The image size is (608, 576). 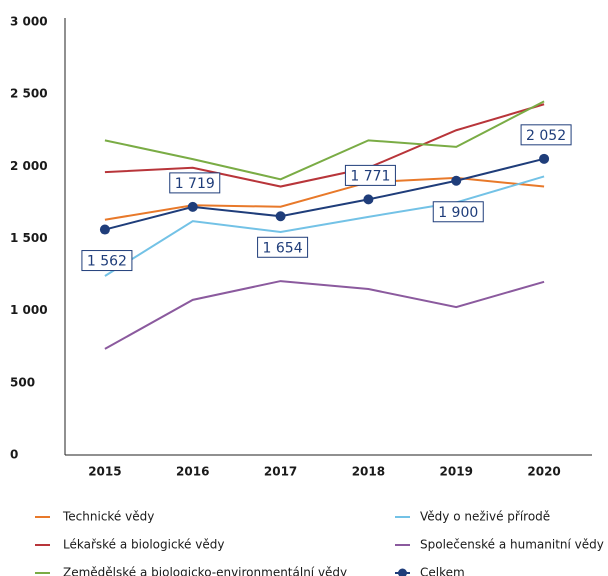 I want to click on legend-label: Lékařské a biologické vědy, so click(x=143, y=545).